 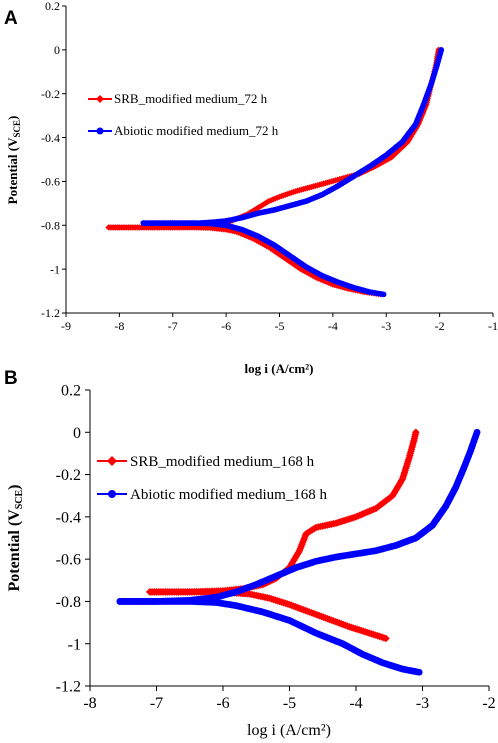 What do you see at coordinates (68, 475) in the screenshot?
I see `panel-b-y-tick-label-2: -0.2` at bounding box center [68, 475].